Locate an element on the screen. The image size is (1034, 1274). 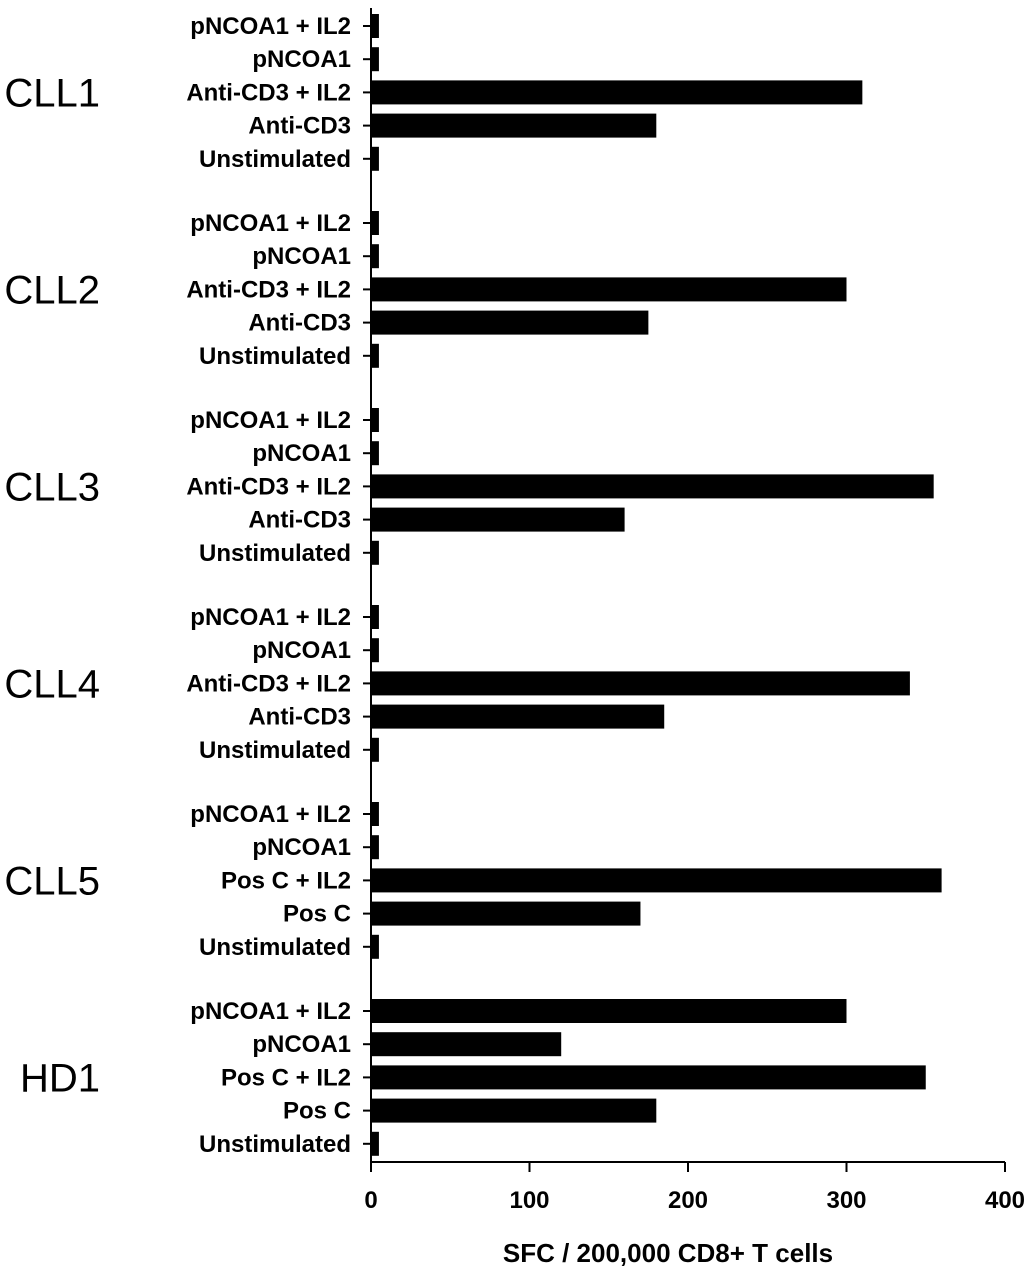
x-axis-title: SFC / 200,000 CD8+ T cells is located at coordinates (668, 1253).